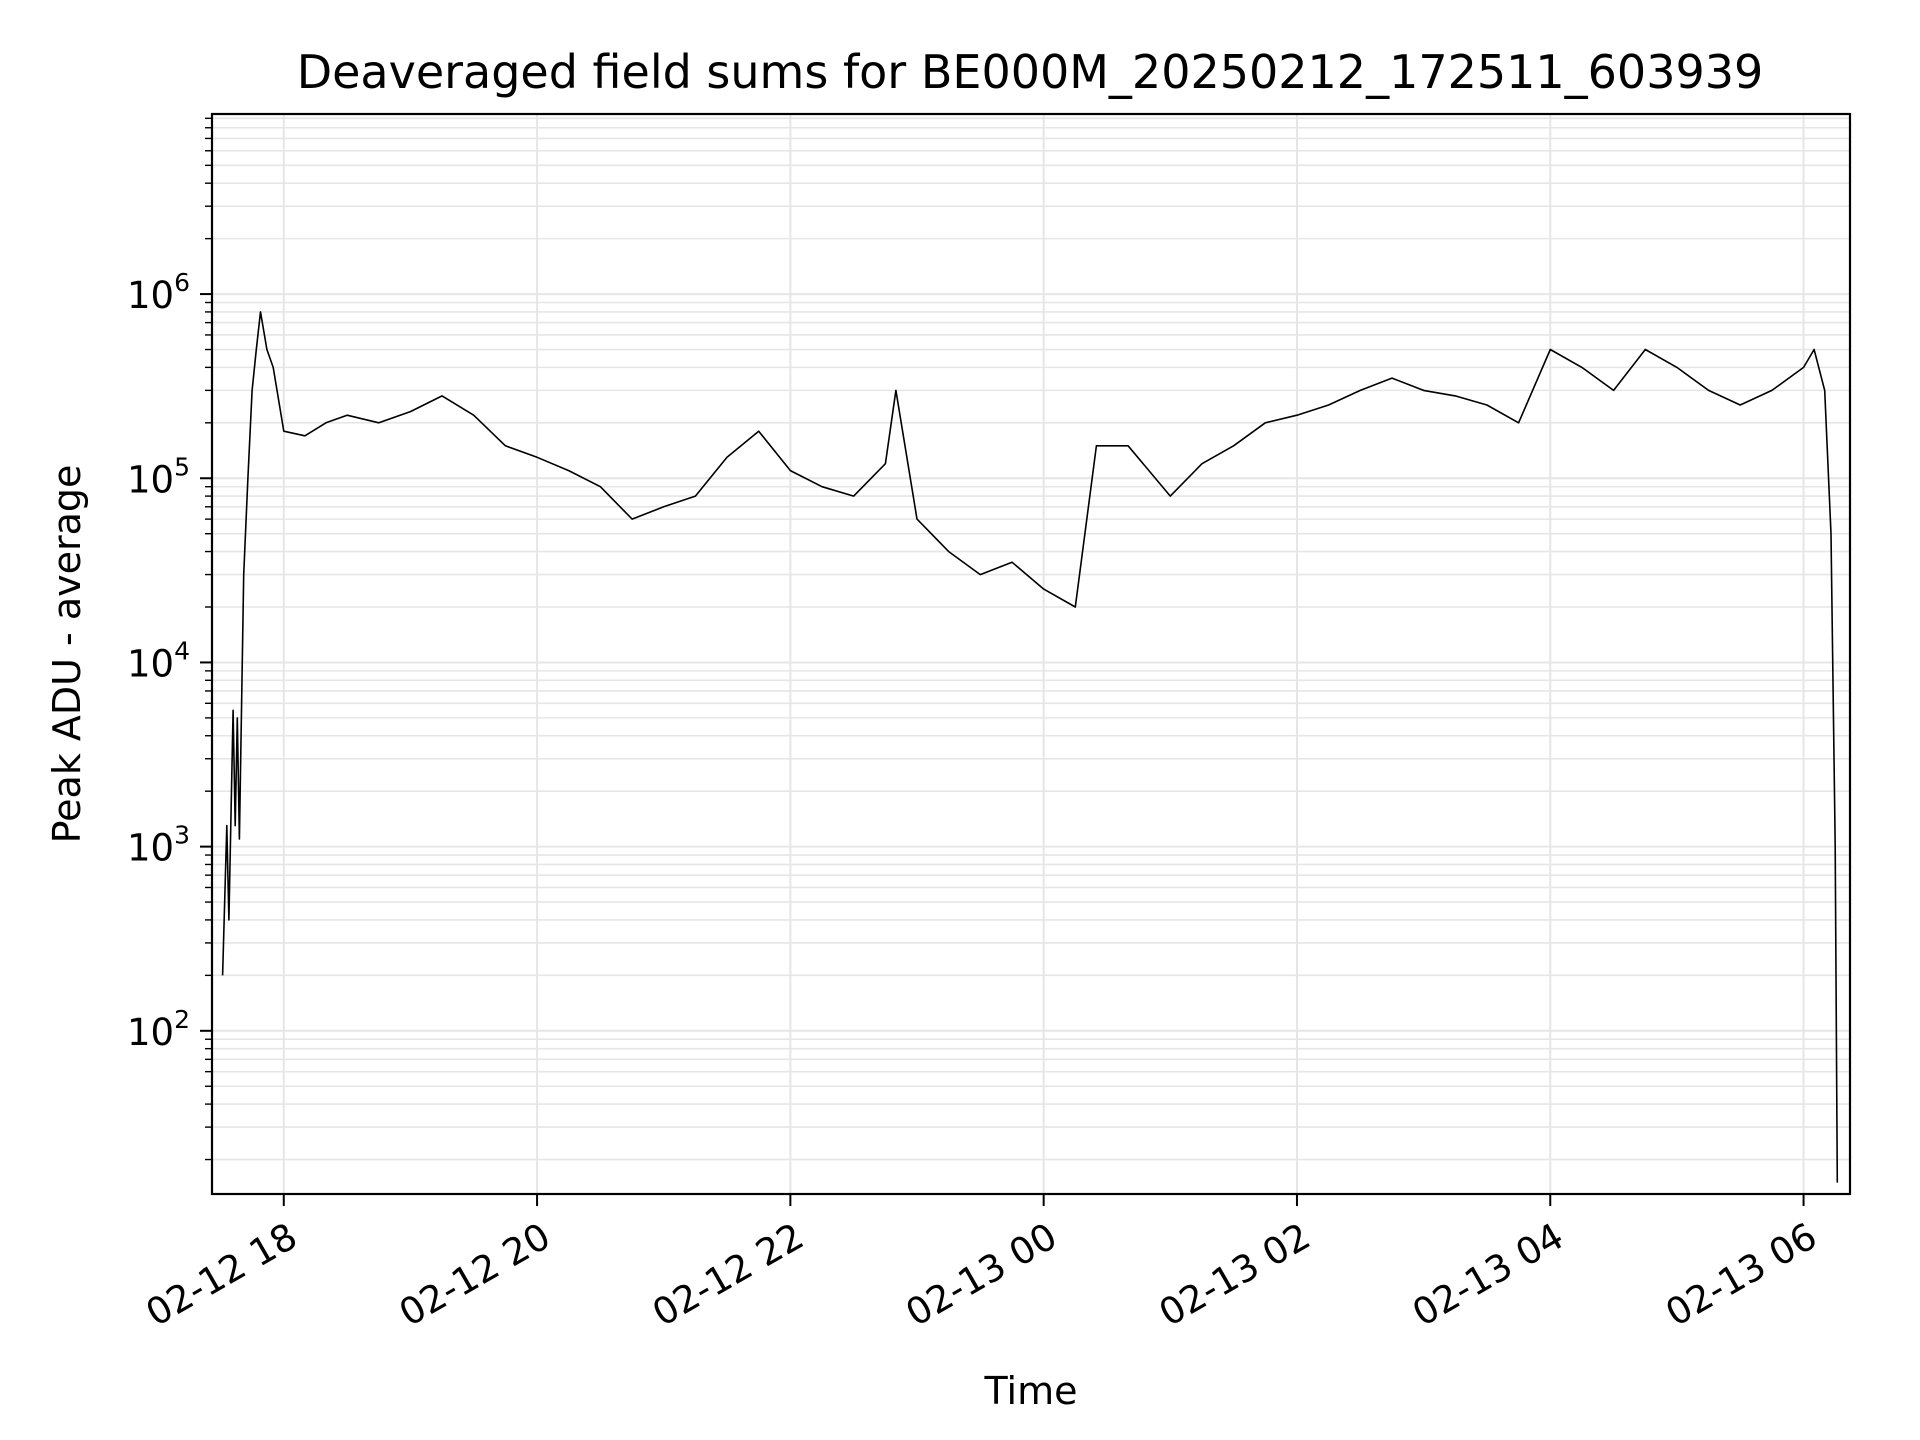 The height and width of the screenshot is (1440, 1920). What do you see at coordinates (158, 660) in the screenshot?
I see `y-tick-label: 10⁴` at bounding box center [158, 660].